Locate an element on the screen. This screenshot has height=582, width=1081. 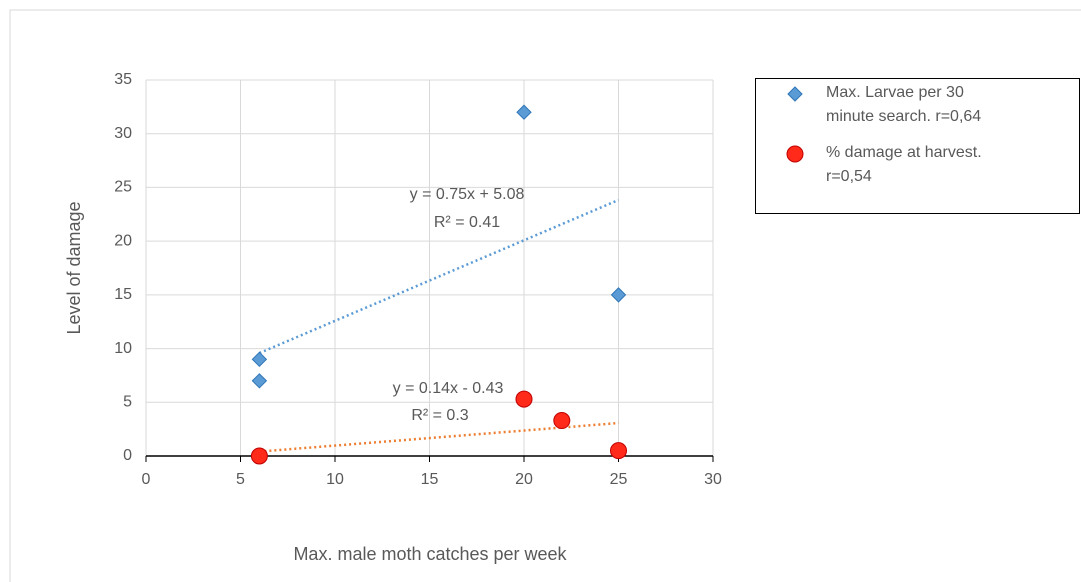
y-tick-label: 20 is located at coordinates (123, 240).